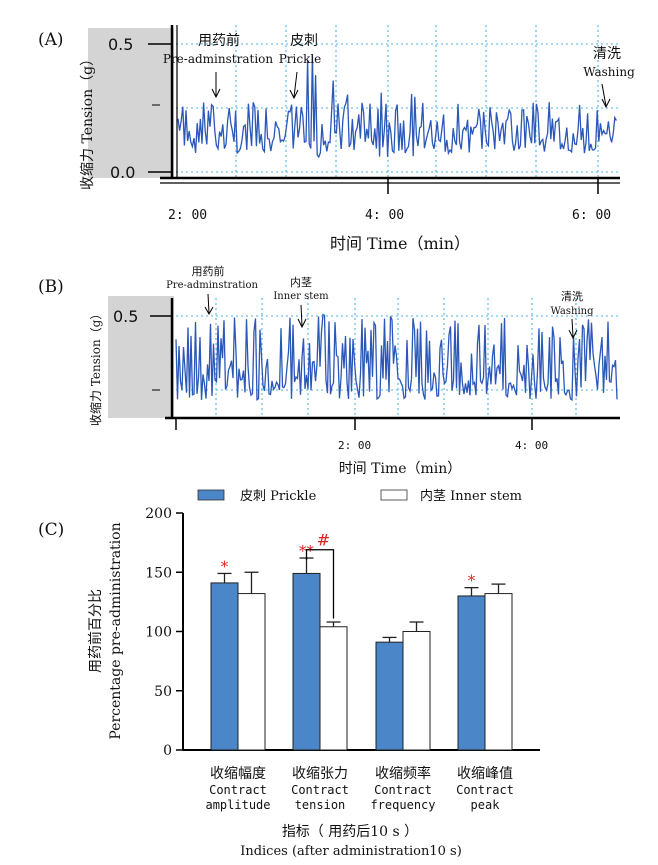 The height and width of the screenshot is (865, 658). I want to click on panel-b-xtick-label: 2: 00, so click(354, 445).